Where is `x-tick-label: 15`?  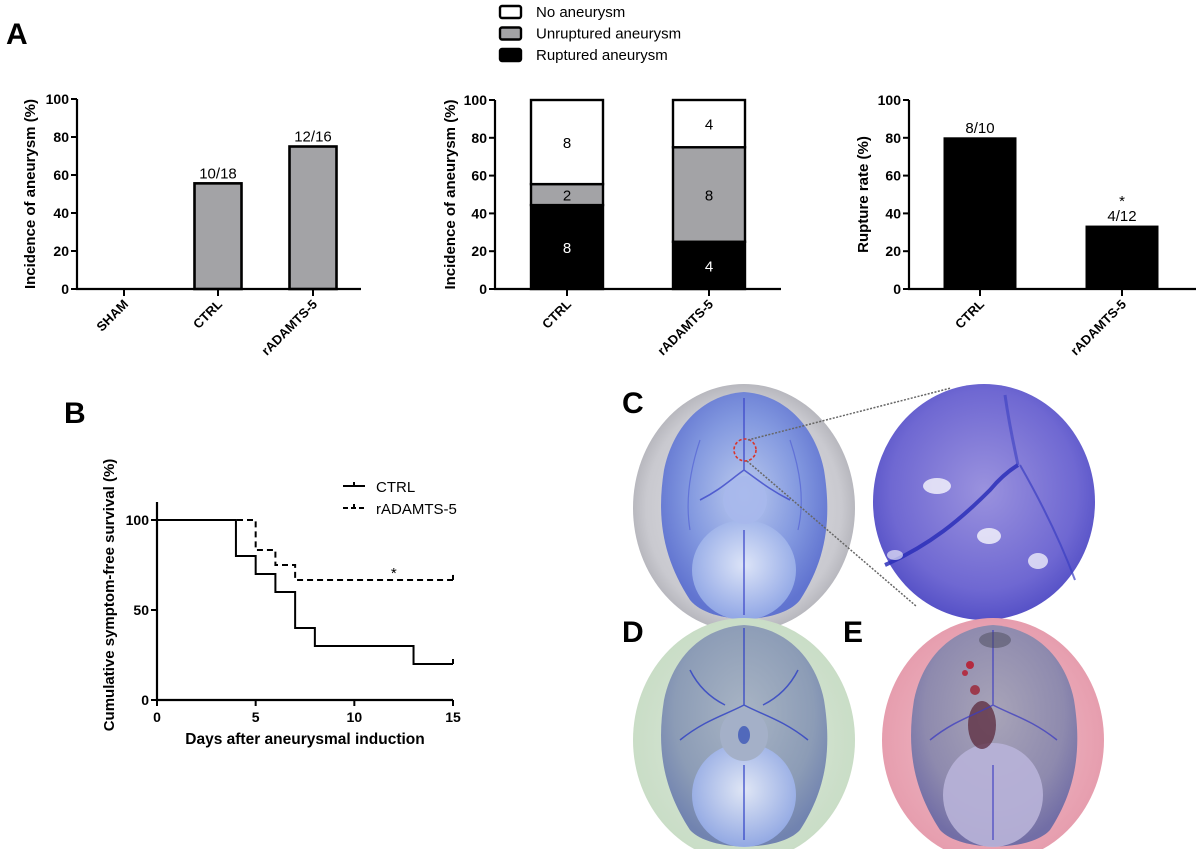
x-tick-label: 15 is located at coordinates (453, 717).